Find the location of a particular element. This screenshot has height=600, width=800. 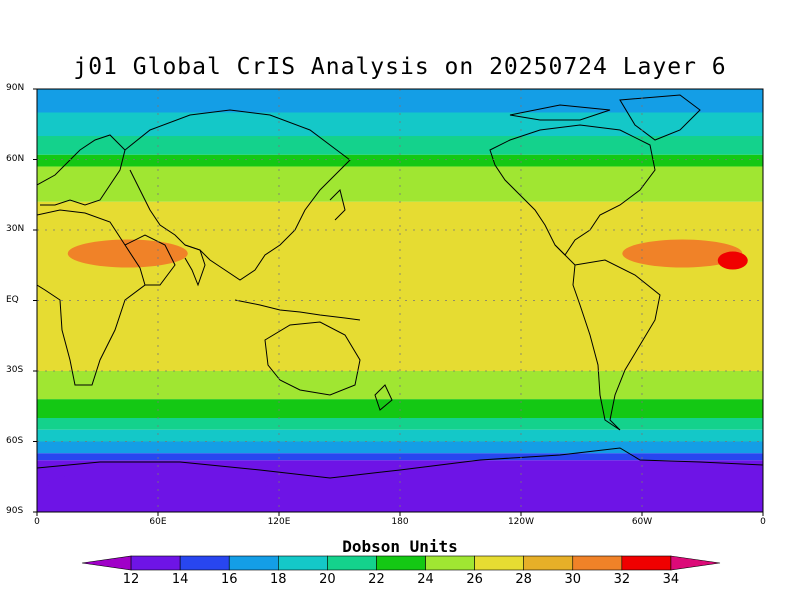

y-tick-label: EQ is located at coordinates (12, 299).